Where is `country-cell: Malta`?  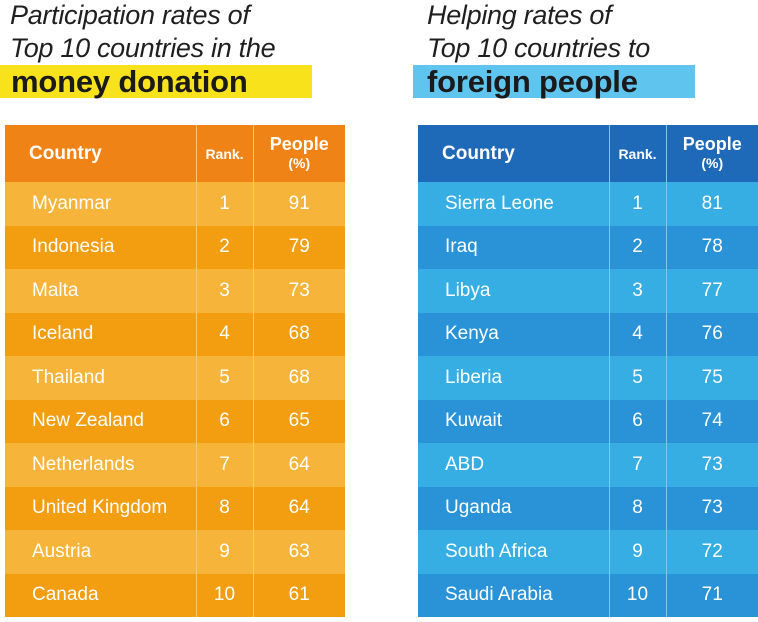
country-cell: Malta is located at coordinates (100, 291).